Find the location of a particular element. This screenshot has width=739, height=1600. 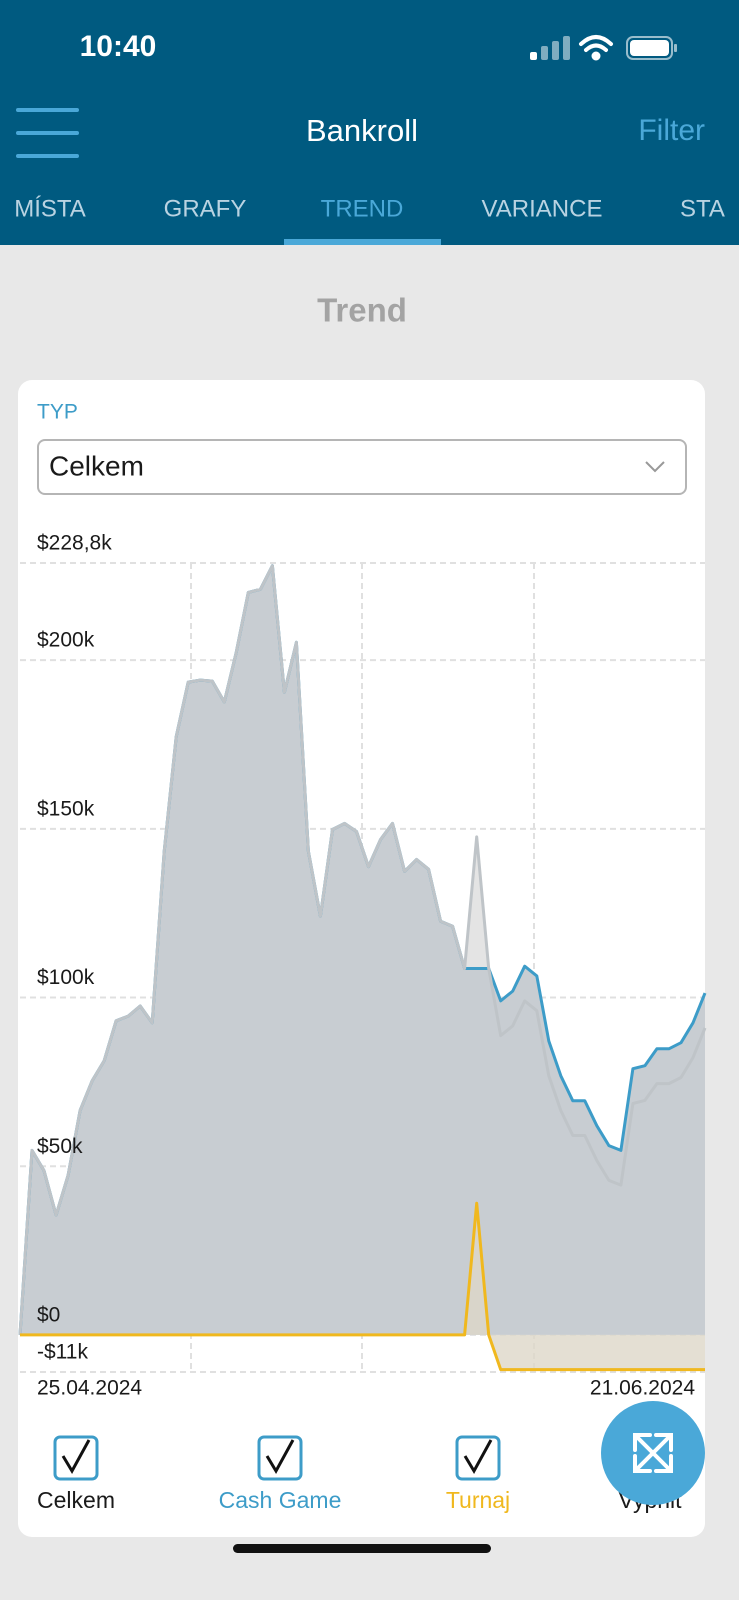

y-tick-label: $100k is located at coordinates (66, 977).